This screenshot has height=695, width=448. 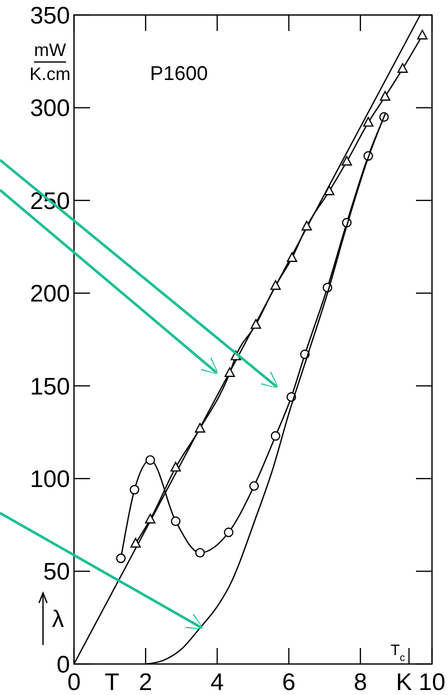 What do you see at coordinates (50, 386) in the screenshot?
I see `y-tick-label: 150` at bounding box center [50, 386].